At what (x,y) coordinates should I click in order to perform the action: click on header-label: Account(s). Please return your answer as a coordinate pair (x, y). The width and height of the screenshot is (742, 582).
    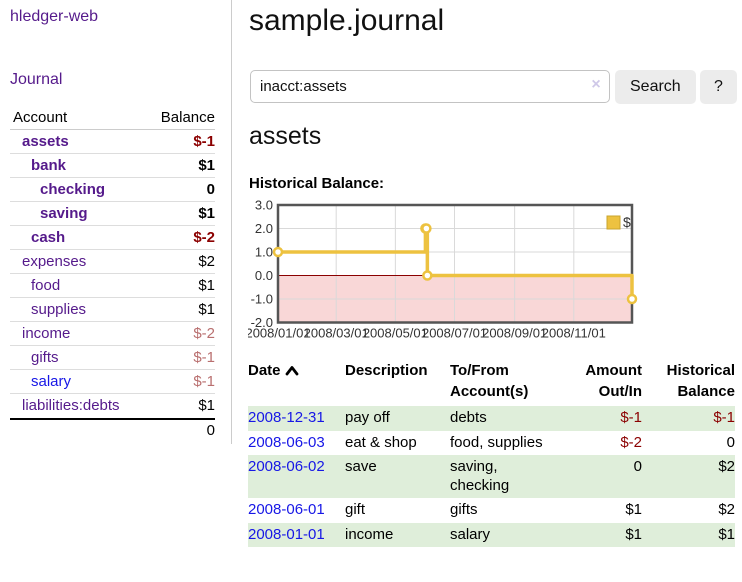
    Looking at the image, I should click on (489, 391).